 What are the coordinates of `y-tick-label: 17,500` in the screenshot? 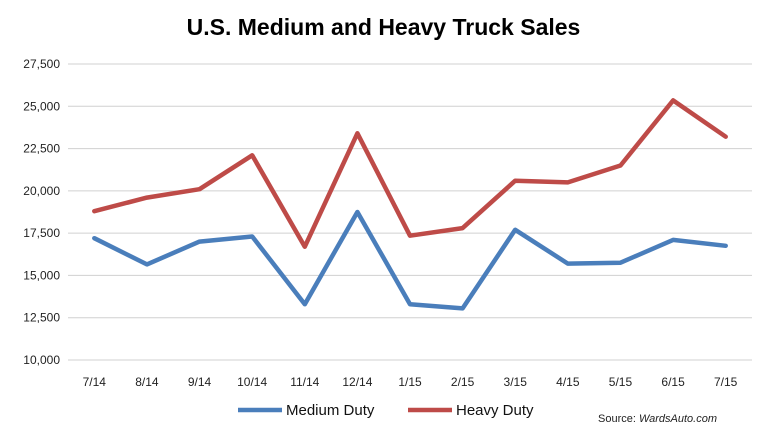 It's located at (41, 233).